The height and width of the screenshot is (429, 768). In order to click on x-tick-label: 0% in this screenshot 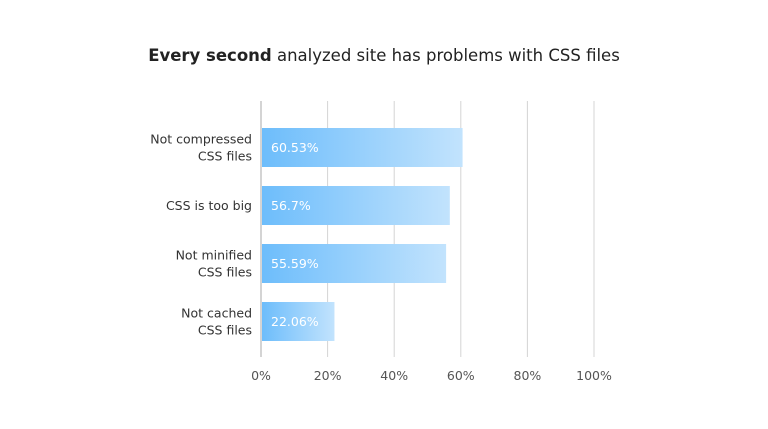, I will do `click(261, 375)`.